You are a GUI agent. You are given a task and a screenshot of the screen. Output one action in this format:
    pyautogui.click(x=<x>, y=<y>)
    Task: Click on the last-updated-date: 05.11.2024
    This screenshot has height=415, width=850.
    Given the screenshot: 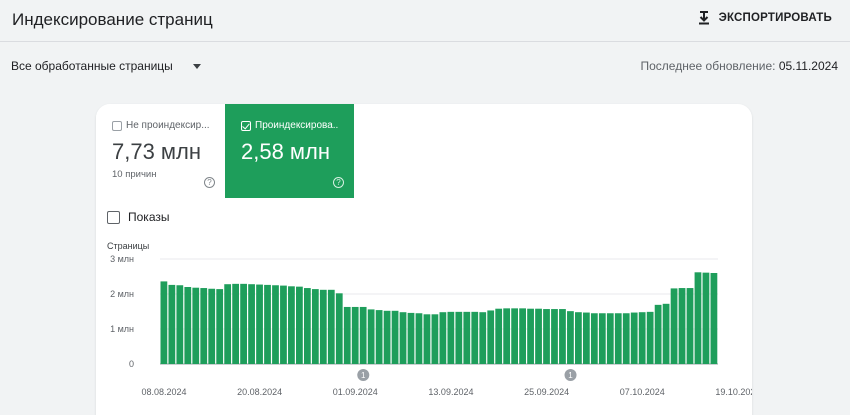 What is the action you would take?
    pyautogui.click(x=808, y=66)
    